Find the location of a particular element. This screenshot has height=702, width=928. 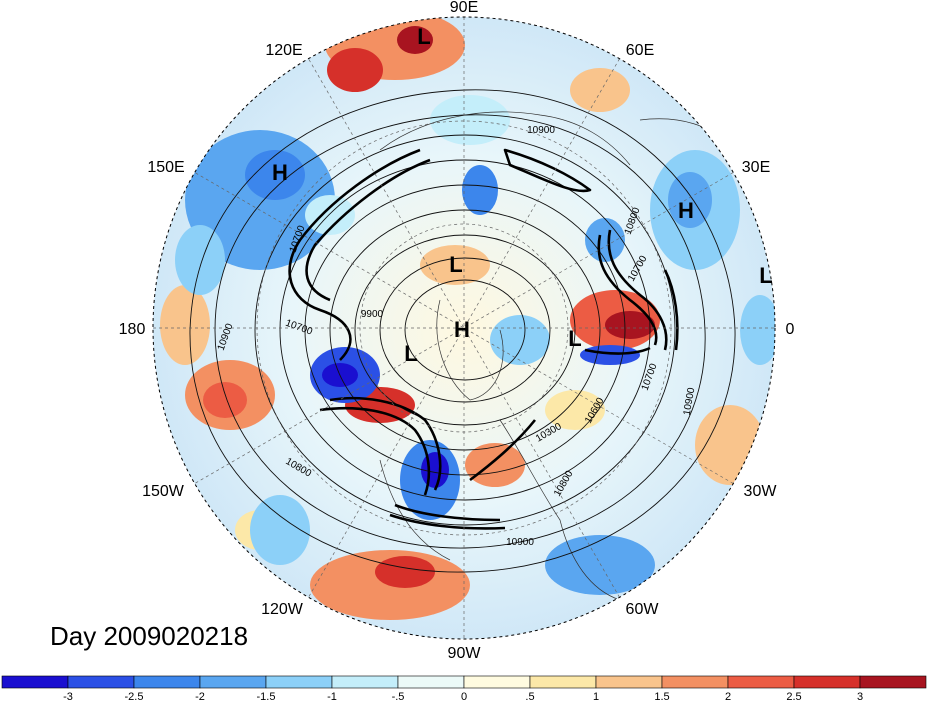

colorbar-tick-label: 0 is located at coordinates (464, 696).